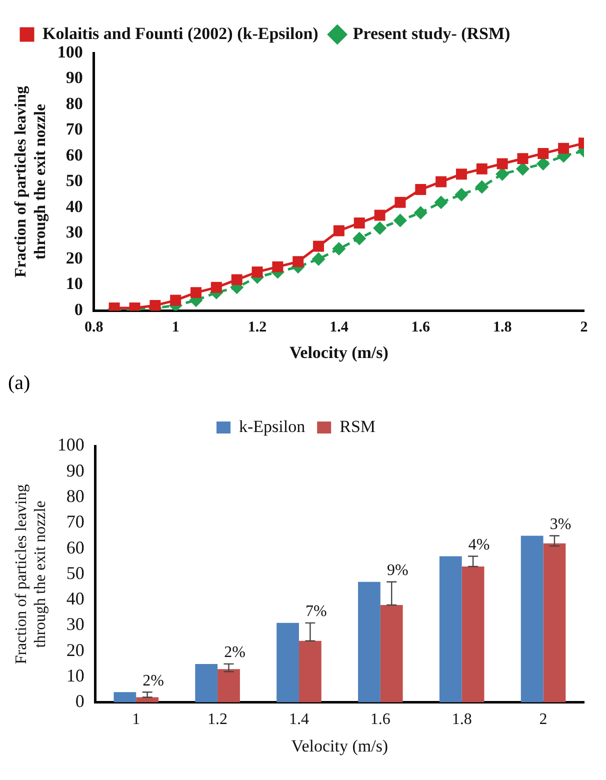 This screenshot has width=606, height=780. Describe the element at coordinates (316, 611) in the screenshot. I see `annotation: 7%` at that location.